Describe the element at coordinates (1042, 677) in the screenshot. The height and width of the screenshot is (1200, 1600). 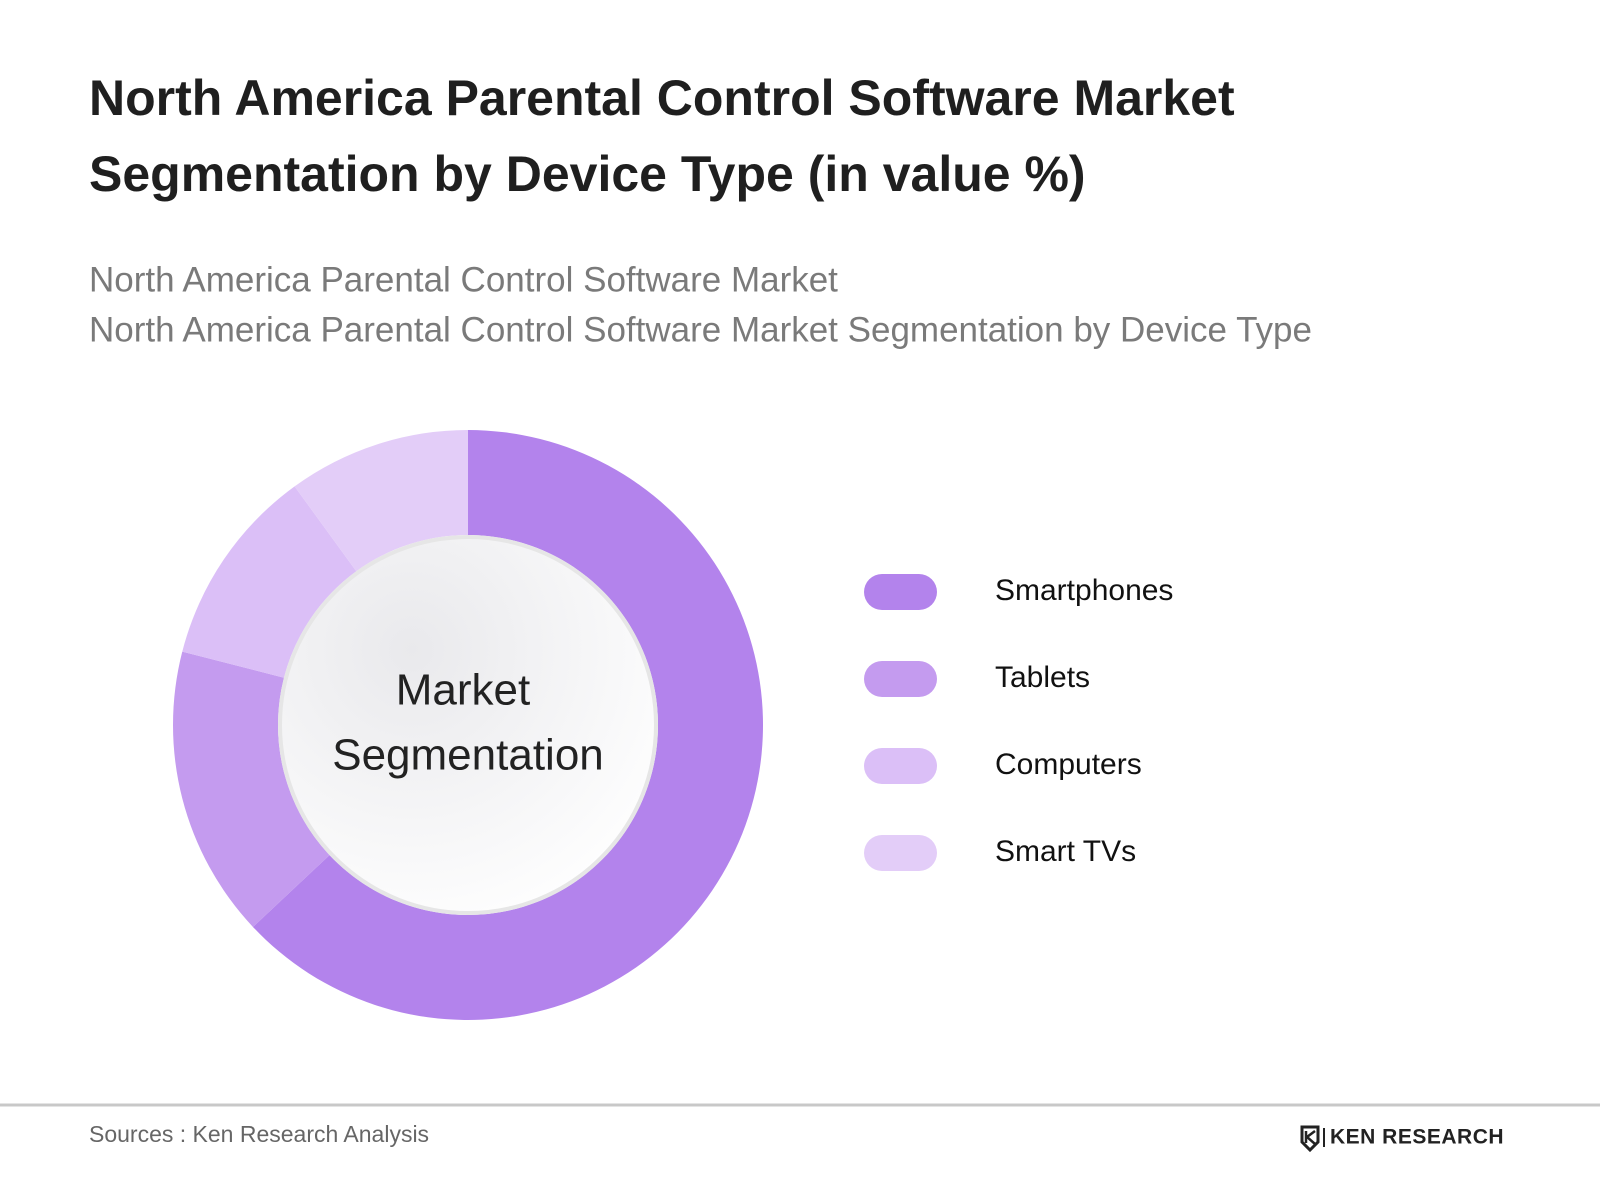
I see `legend-label: Tablets` at that location.